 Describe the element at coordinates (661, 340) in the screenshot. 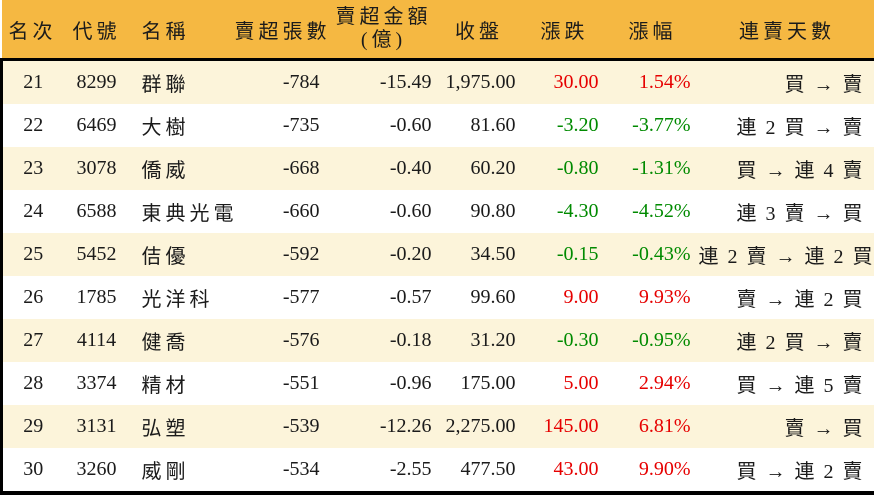

I see `change-pct-cell: -0.95%` at that location.